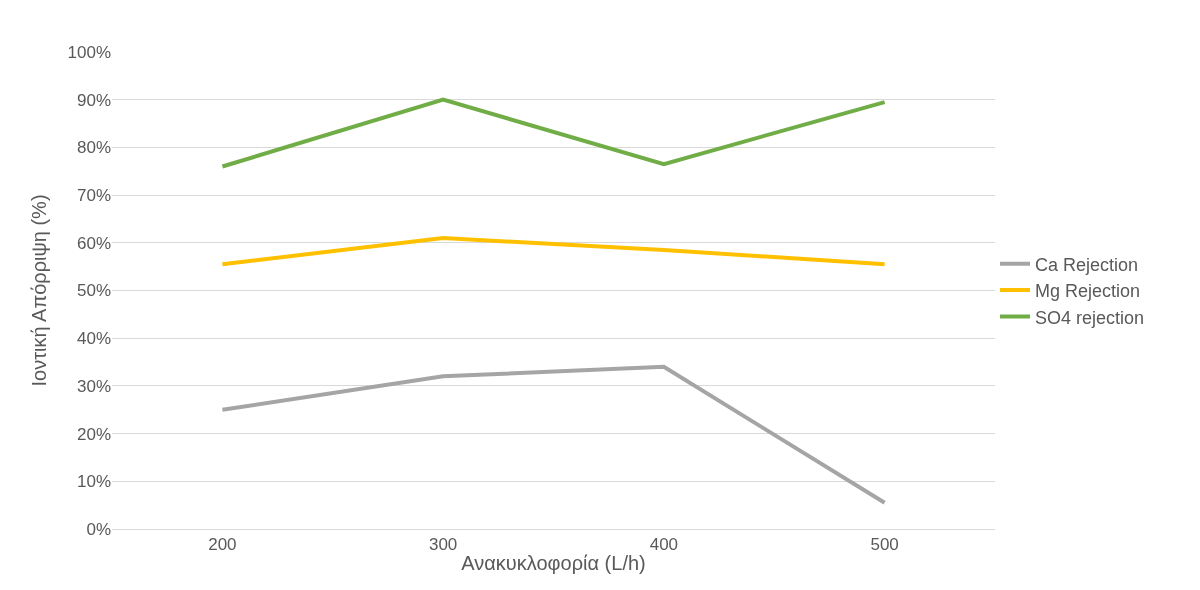 The height and width of the screenshot is (590, 1200). I want to click on y-tick-label: 60%, so click(93, 243).